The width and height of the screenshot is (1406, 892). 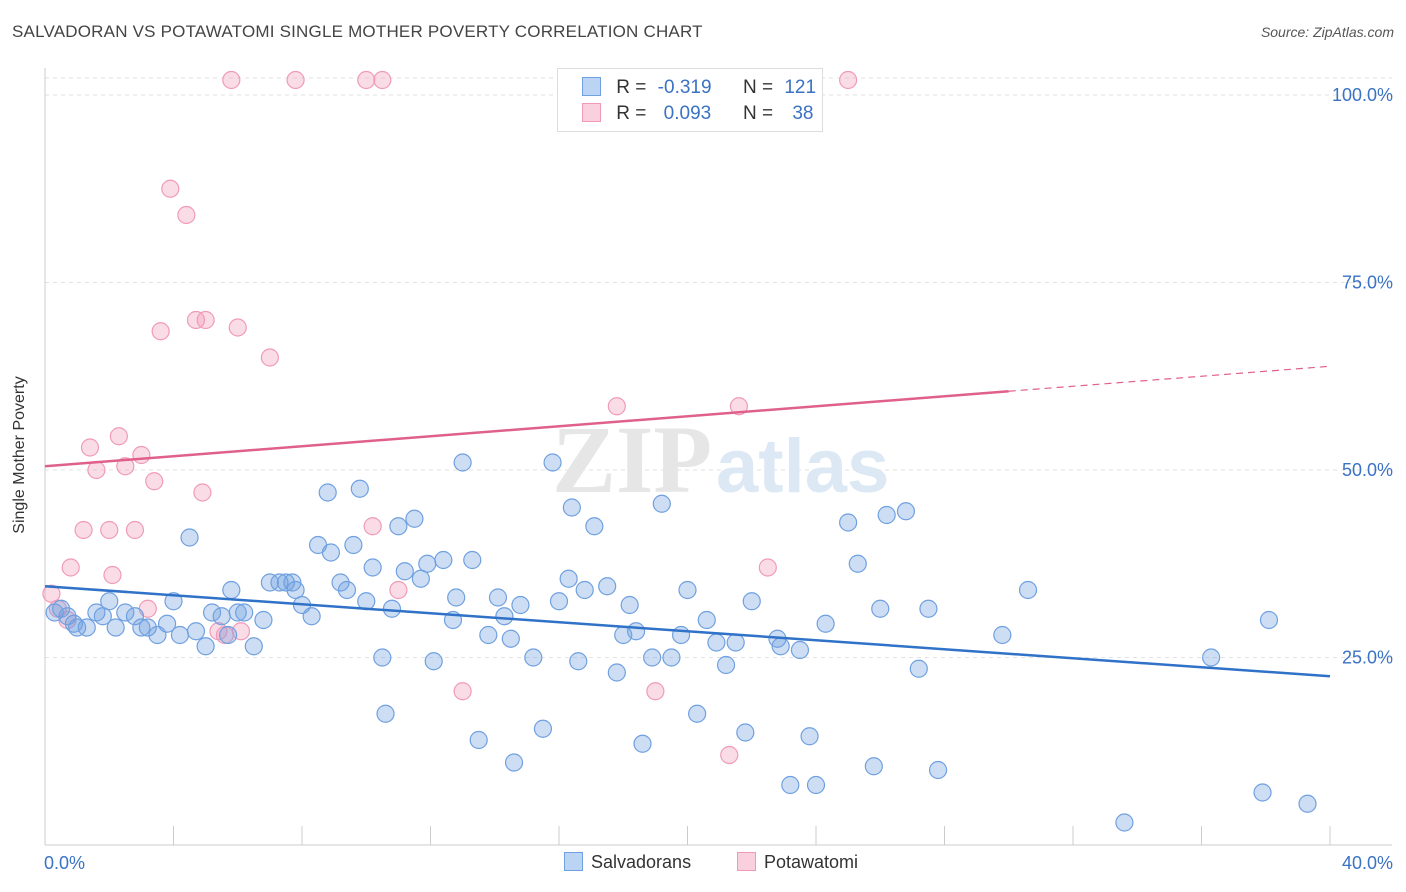 I want to click on bottom-legend-salvadorans: Salvadorans, so click(x=627, y=862).